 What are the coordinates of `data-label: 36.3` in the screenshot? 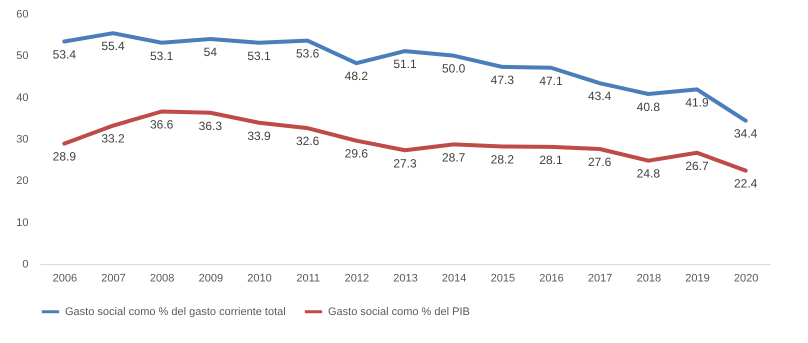 It's located at (210, 125).